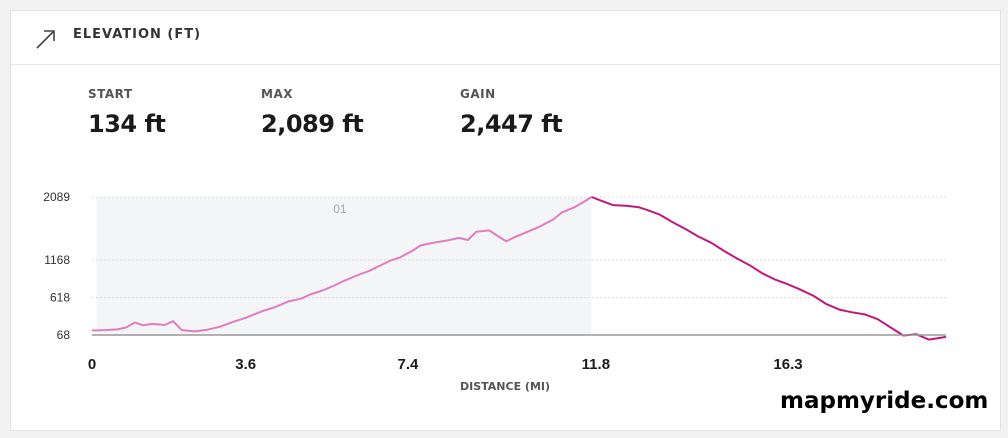 Image resolution: width=1008 pixels, height=438 pixels. What do you see at coordinates (60, 297) in the screenshot?
I see `y-tick-label: 618` at bounding box center [60, 297].